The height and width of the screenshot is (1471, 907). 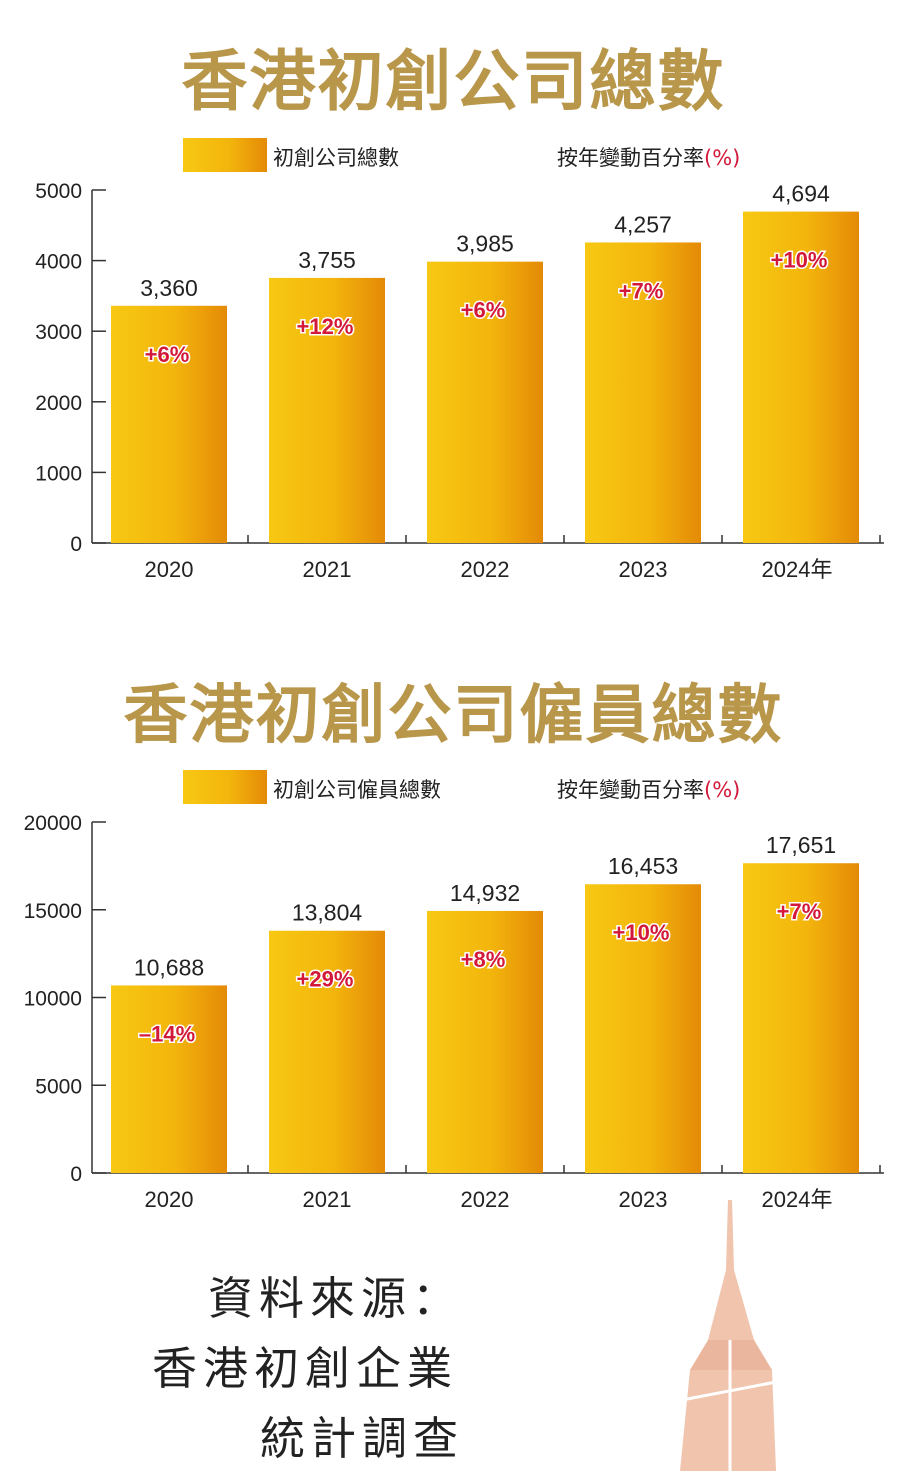 I want to click on building-tower-icon, so click(x=728, y=1335).